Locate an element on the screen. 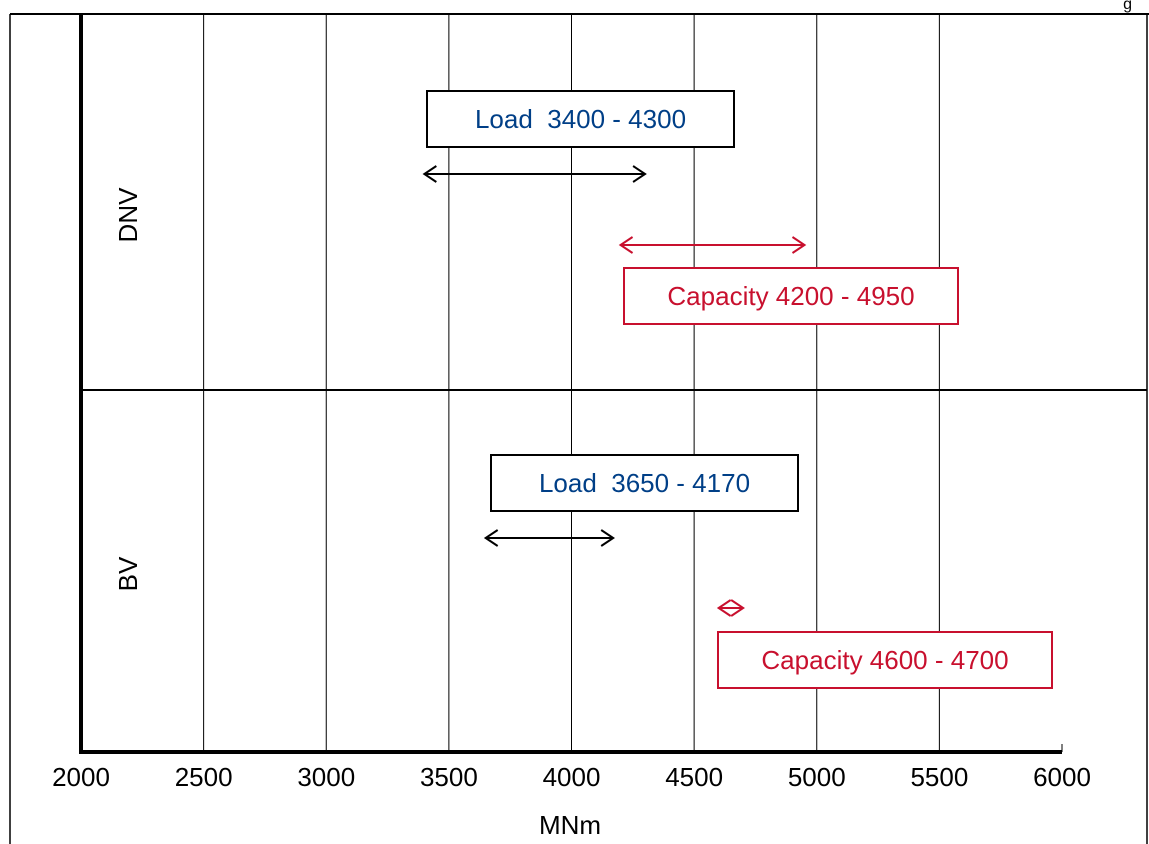  corner-text: g is located at coordinates (1127, 6).